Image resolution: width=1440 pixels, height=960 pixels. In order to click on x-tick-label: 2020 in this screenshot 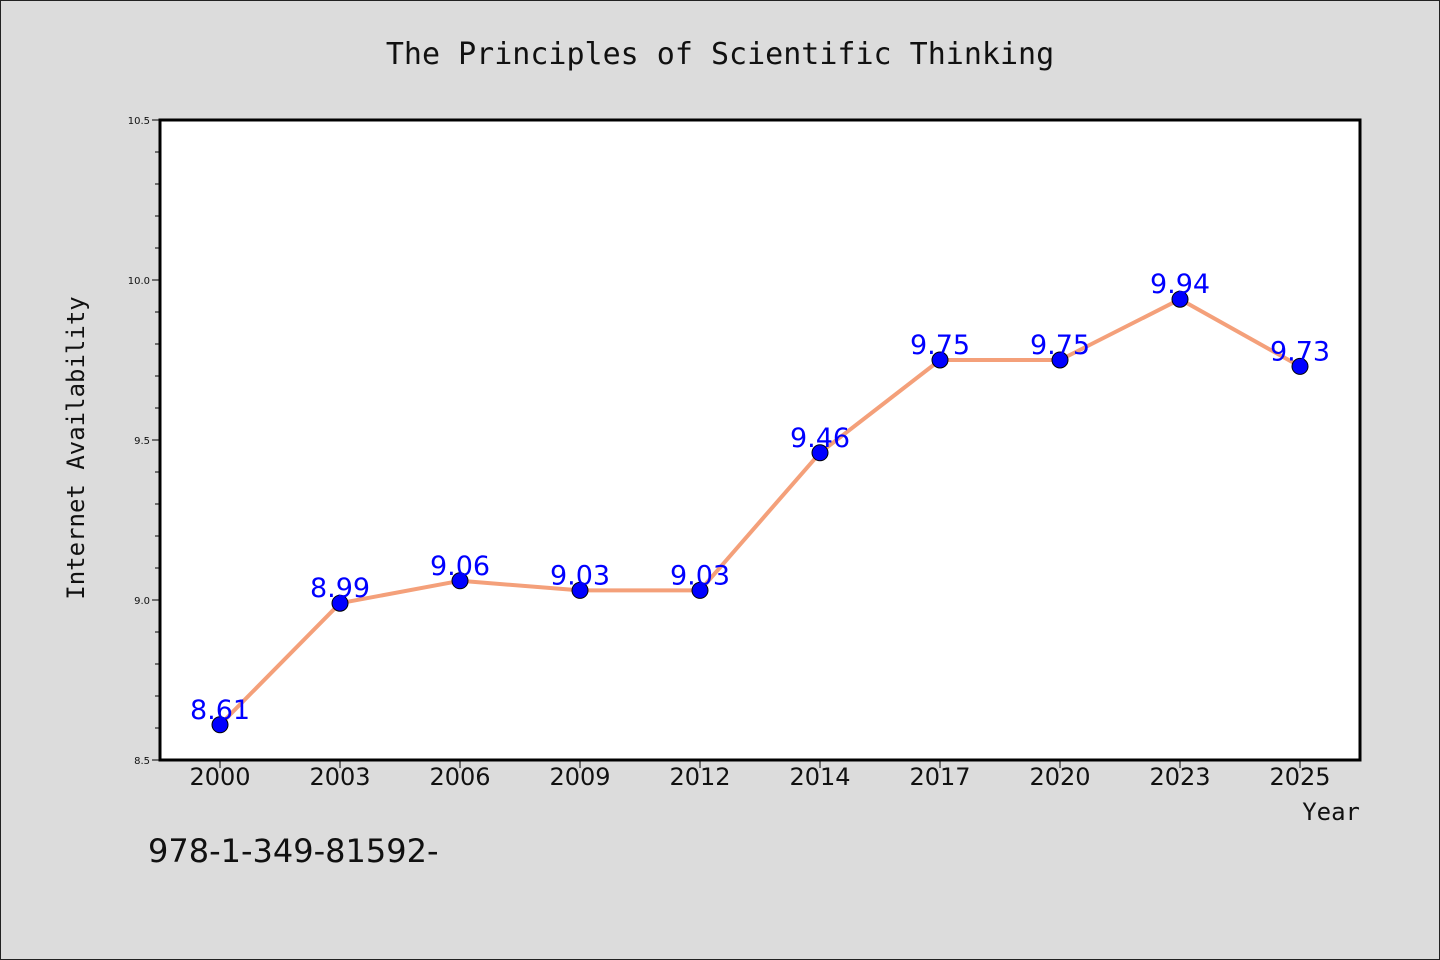, I will do `click(1059, 777)`.